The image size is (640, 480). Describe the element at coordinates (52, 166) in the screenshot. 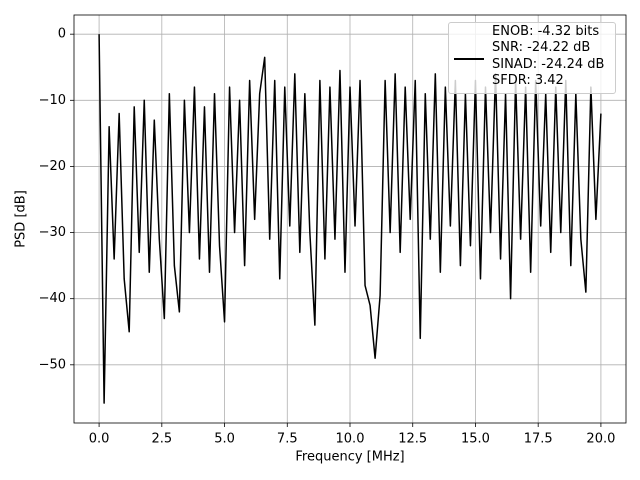

I see `y-tick-label: −20` at that location.